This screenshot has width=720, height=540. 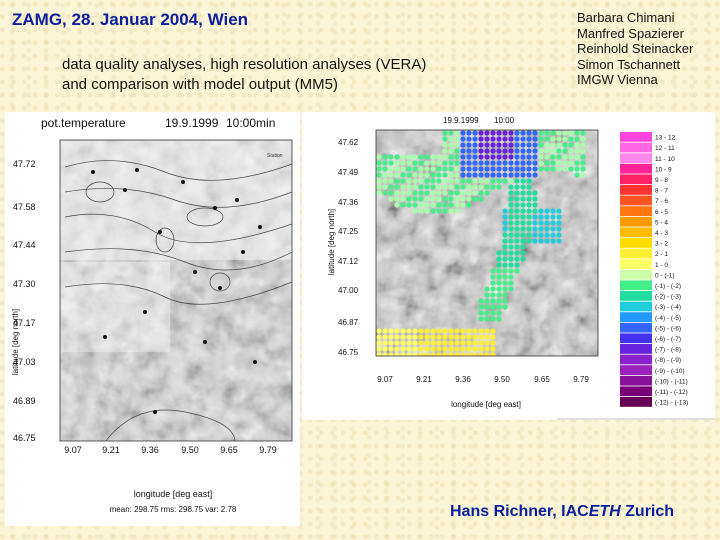 I want to click on x-tick-label: 9.50, so click(x=502, y=379).